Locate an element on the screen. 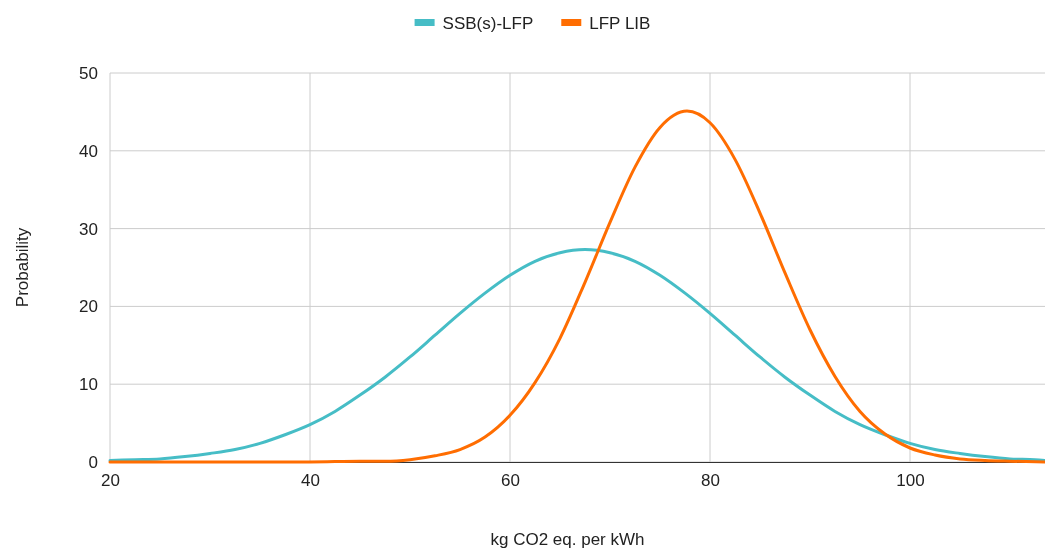 This screenshot has width=1045, height=551. y-tick-label: 20 is located at coordinates (88, 307).